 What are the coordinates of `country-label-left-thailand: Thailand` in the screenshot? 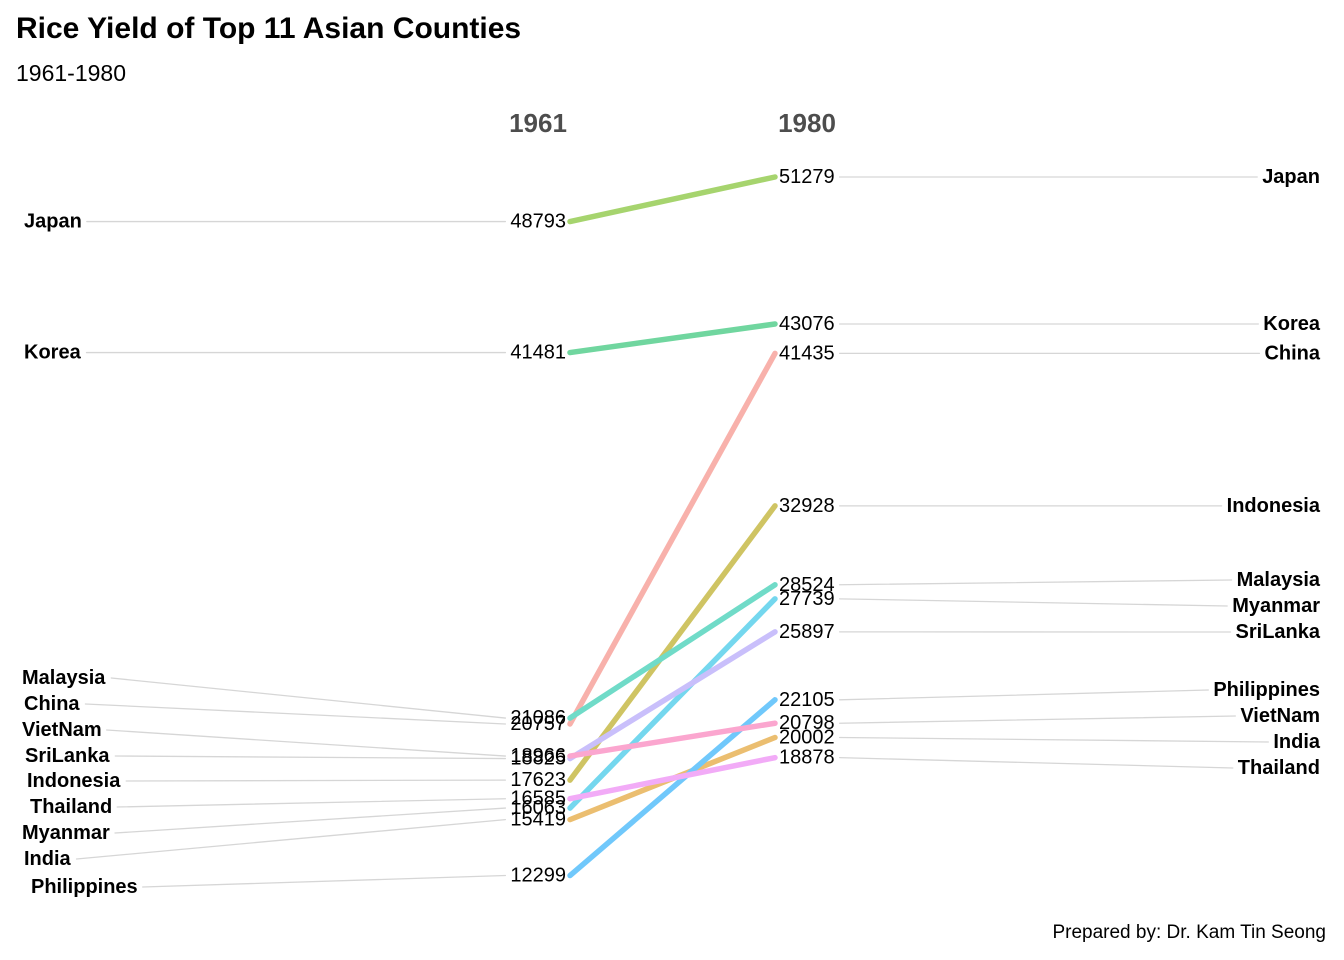 It's located at (71, 807).